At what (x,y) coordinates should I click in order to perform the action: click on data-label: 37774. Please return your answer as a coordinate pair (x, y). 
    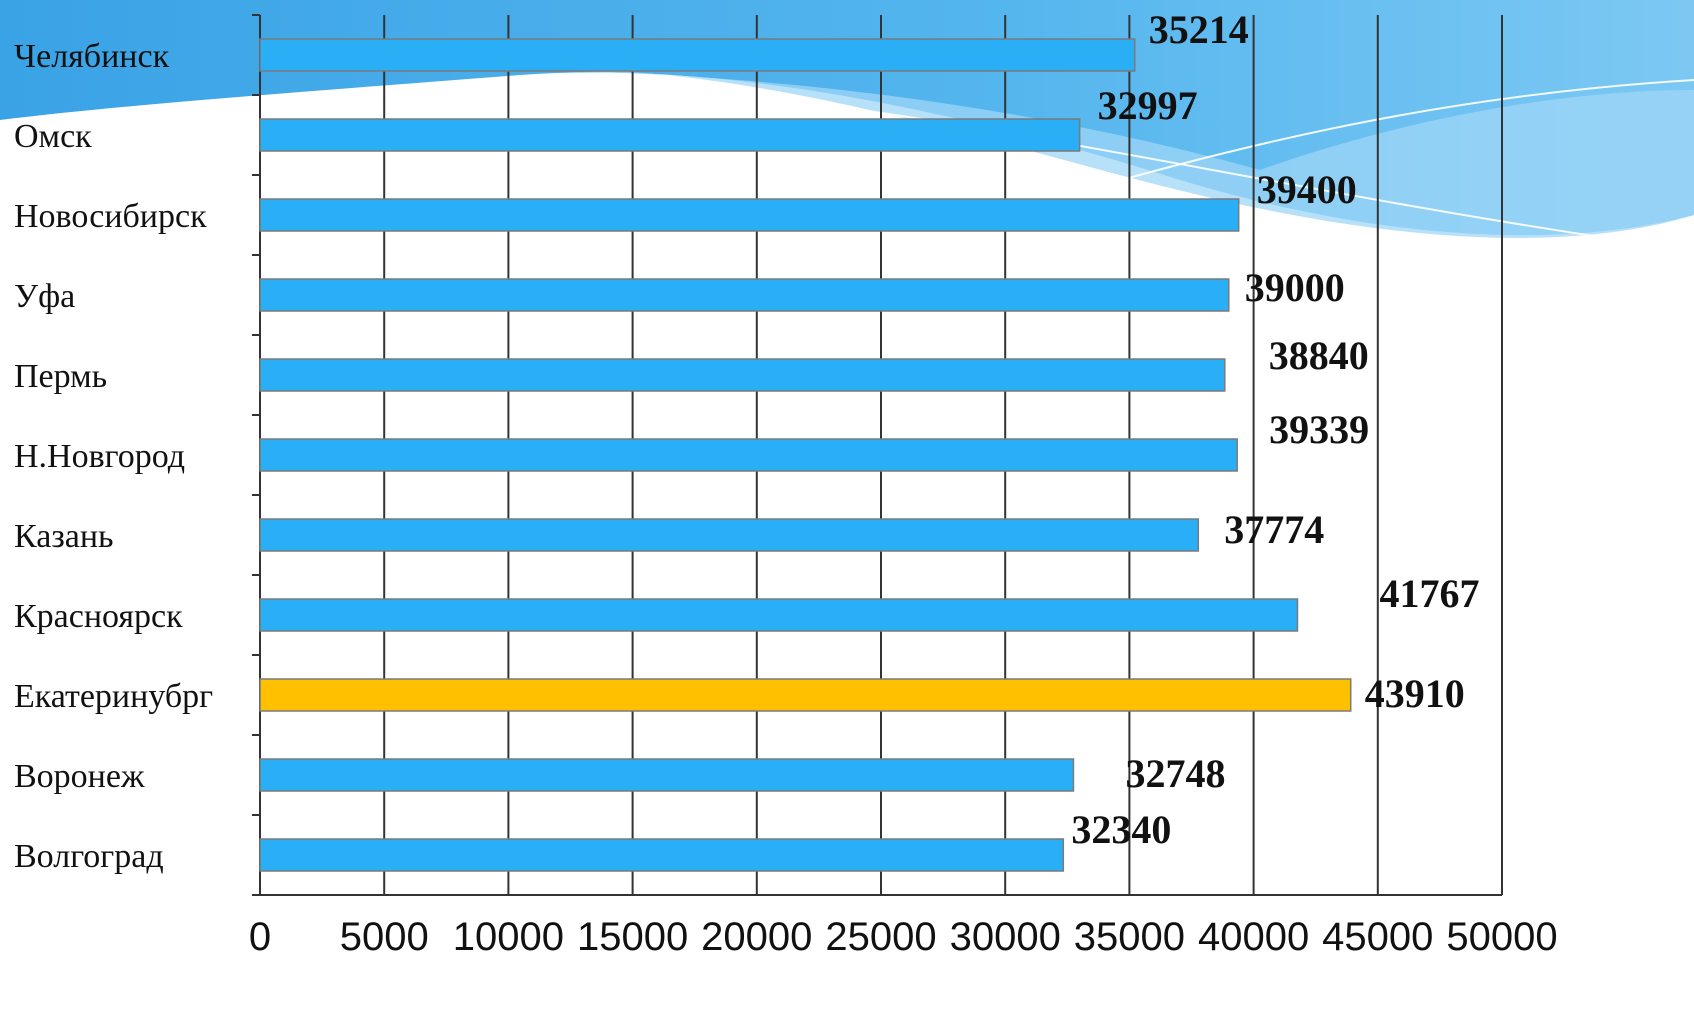
    Looking at the image, I should click on (1274, 529).